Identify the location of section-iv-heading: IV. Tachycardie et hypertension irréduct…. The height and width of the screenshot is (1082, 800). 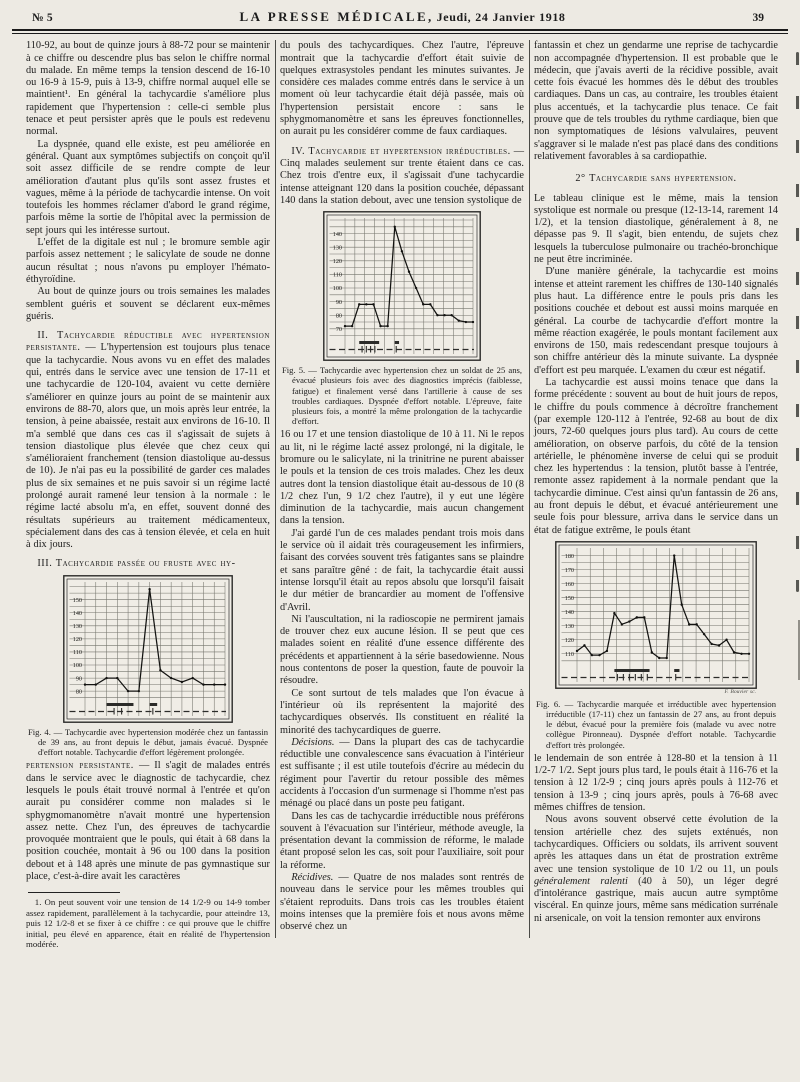
(401, 151).